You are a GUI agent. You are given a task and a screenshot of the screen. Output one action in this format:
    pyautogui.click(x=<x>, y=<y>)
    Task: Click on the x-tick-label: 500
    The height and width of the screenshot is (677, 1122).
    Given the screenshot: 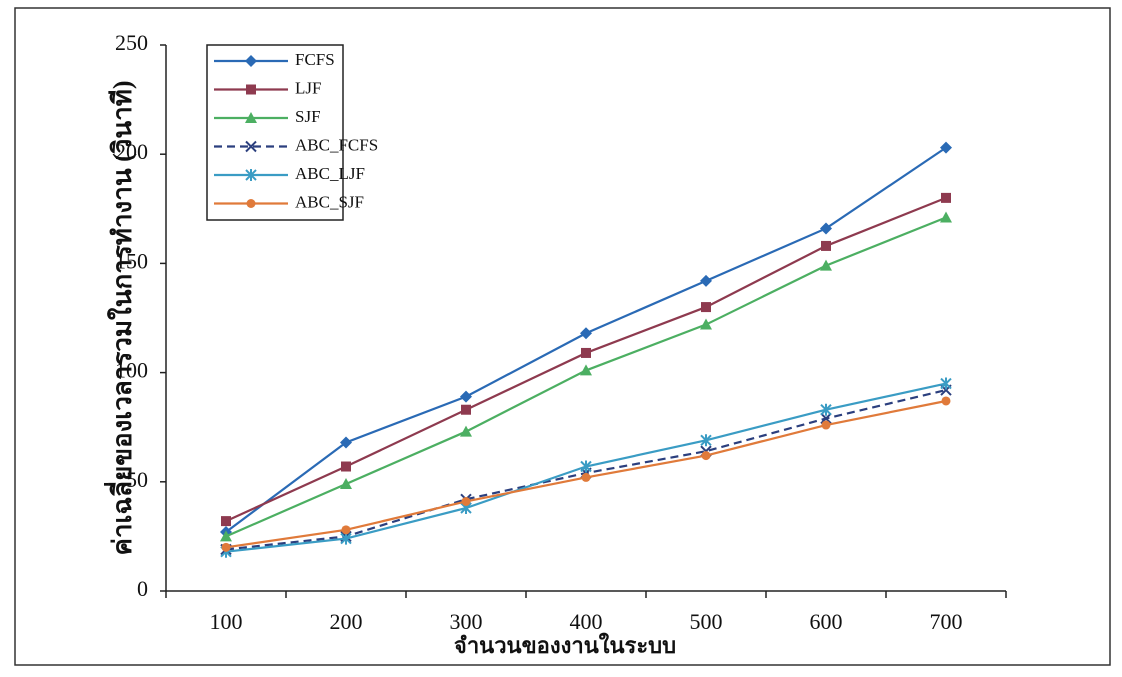 What is the action you would take?
    pyautogui.click(x=706, y=621)
    